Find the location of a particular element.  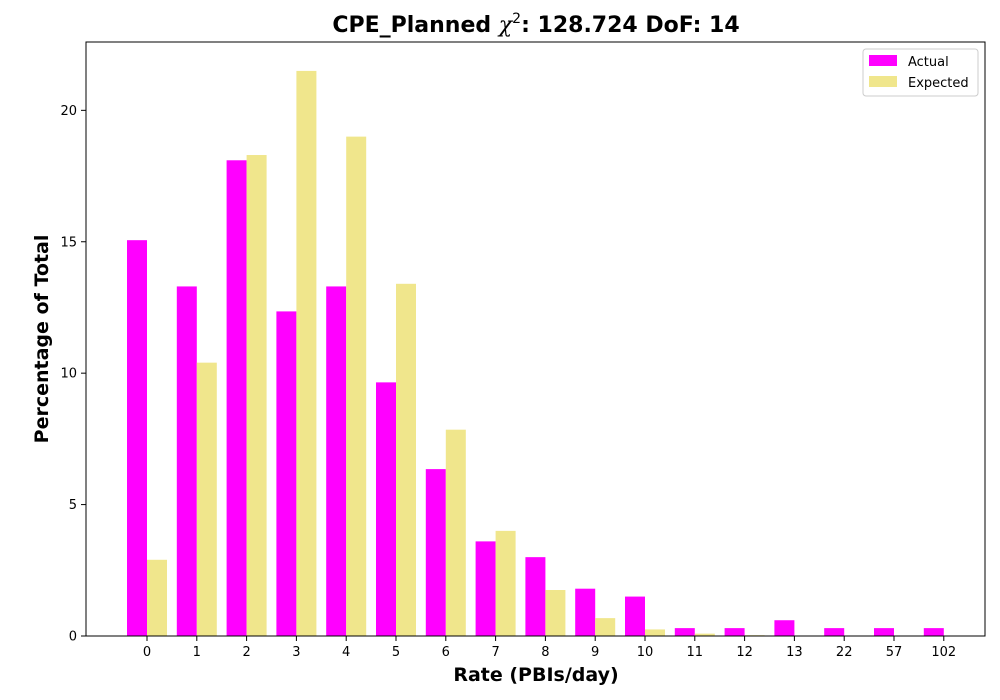

y-tick-label: 5 is located at coordinates (73, 505).